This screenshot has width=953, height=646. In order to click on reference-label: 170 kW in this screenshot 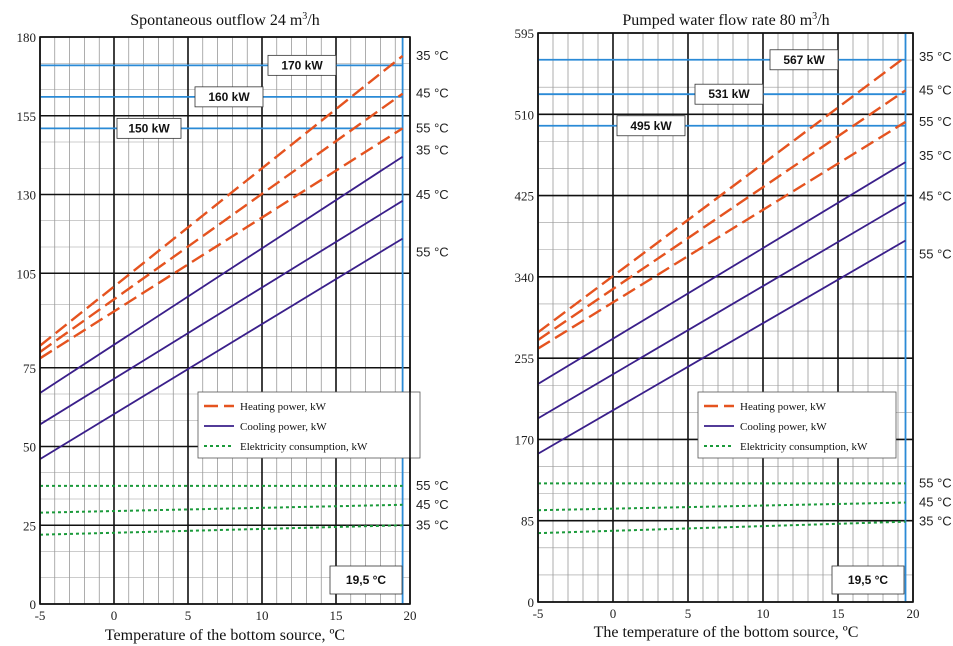, I will do `click(302, 65)`.